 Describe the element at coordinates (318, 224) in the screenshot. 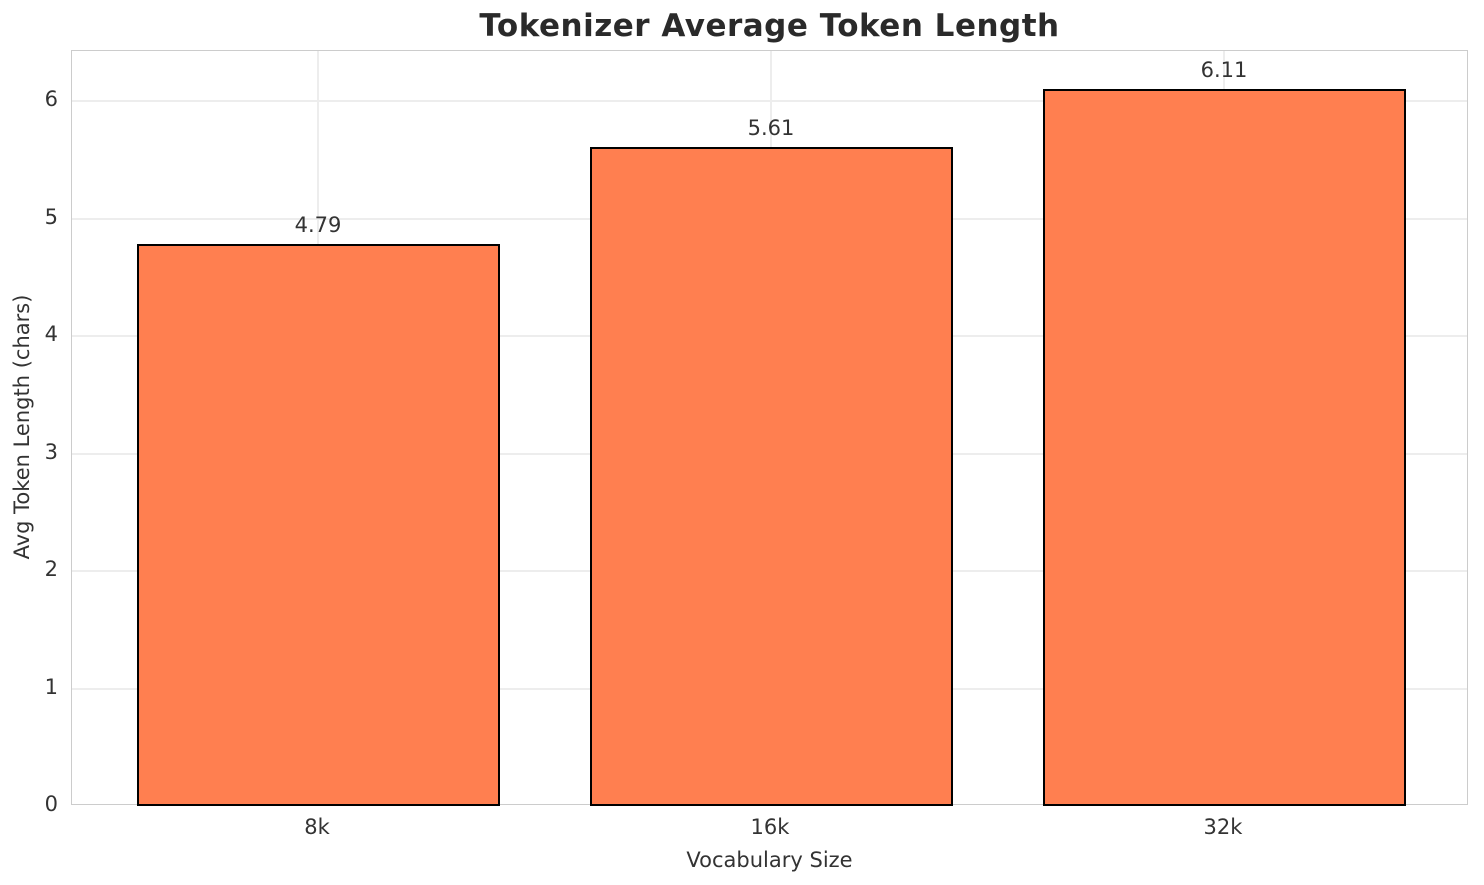

I see `bar-value-label: 4.79` at that location.